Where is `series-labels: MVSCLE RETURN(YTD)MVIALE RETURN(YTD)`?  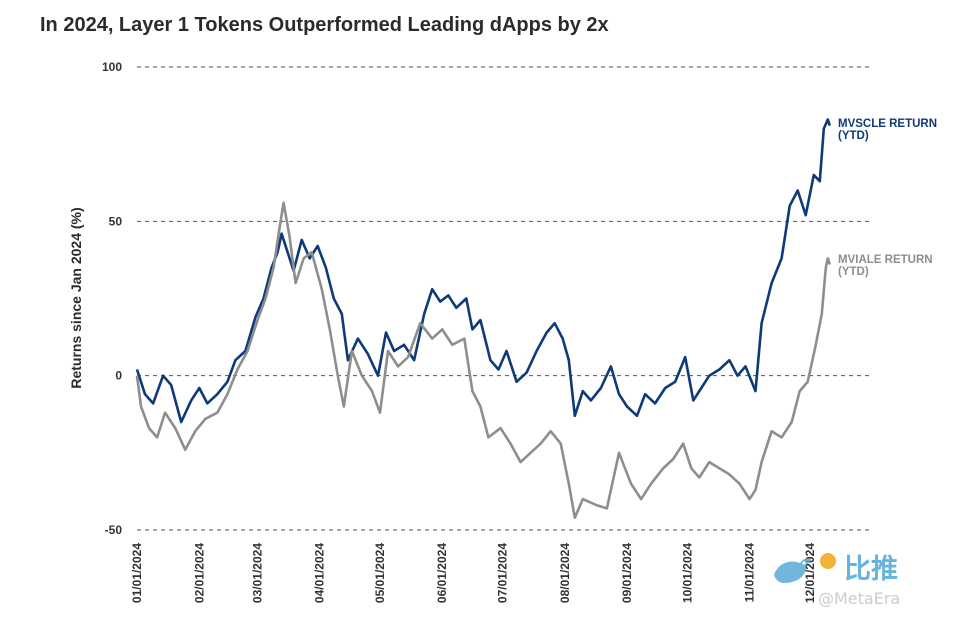 series-labels: MVSCLE RETURN(YTD)MVIALE RETURN(YTD) is located at coordinates (887, 198).